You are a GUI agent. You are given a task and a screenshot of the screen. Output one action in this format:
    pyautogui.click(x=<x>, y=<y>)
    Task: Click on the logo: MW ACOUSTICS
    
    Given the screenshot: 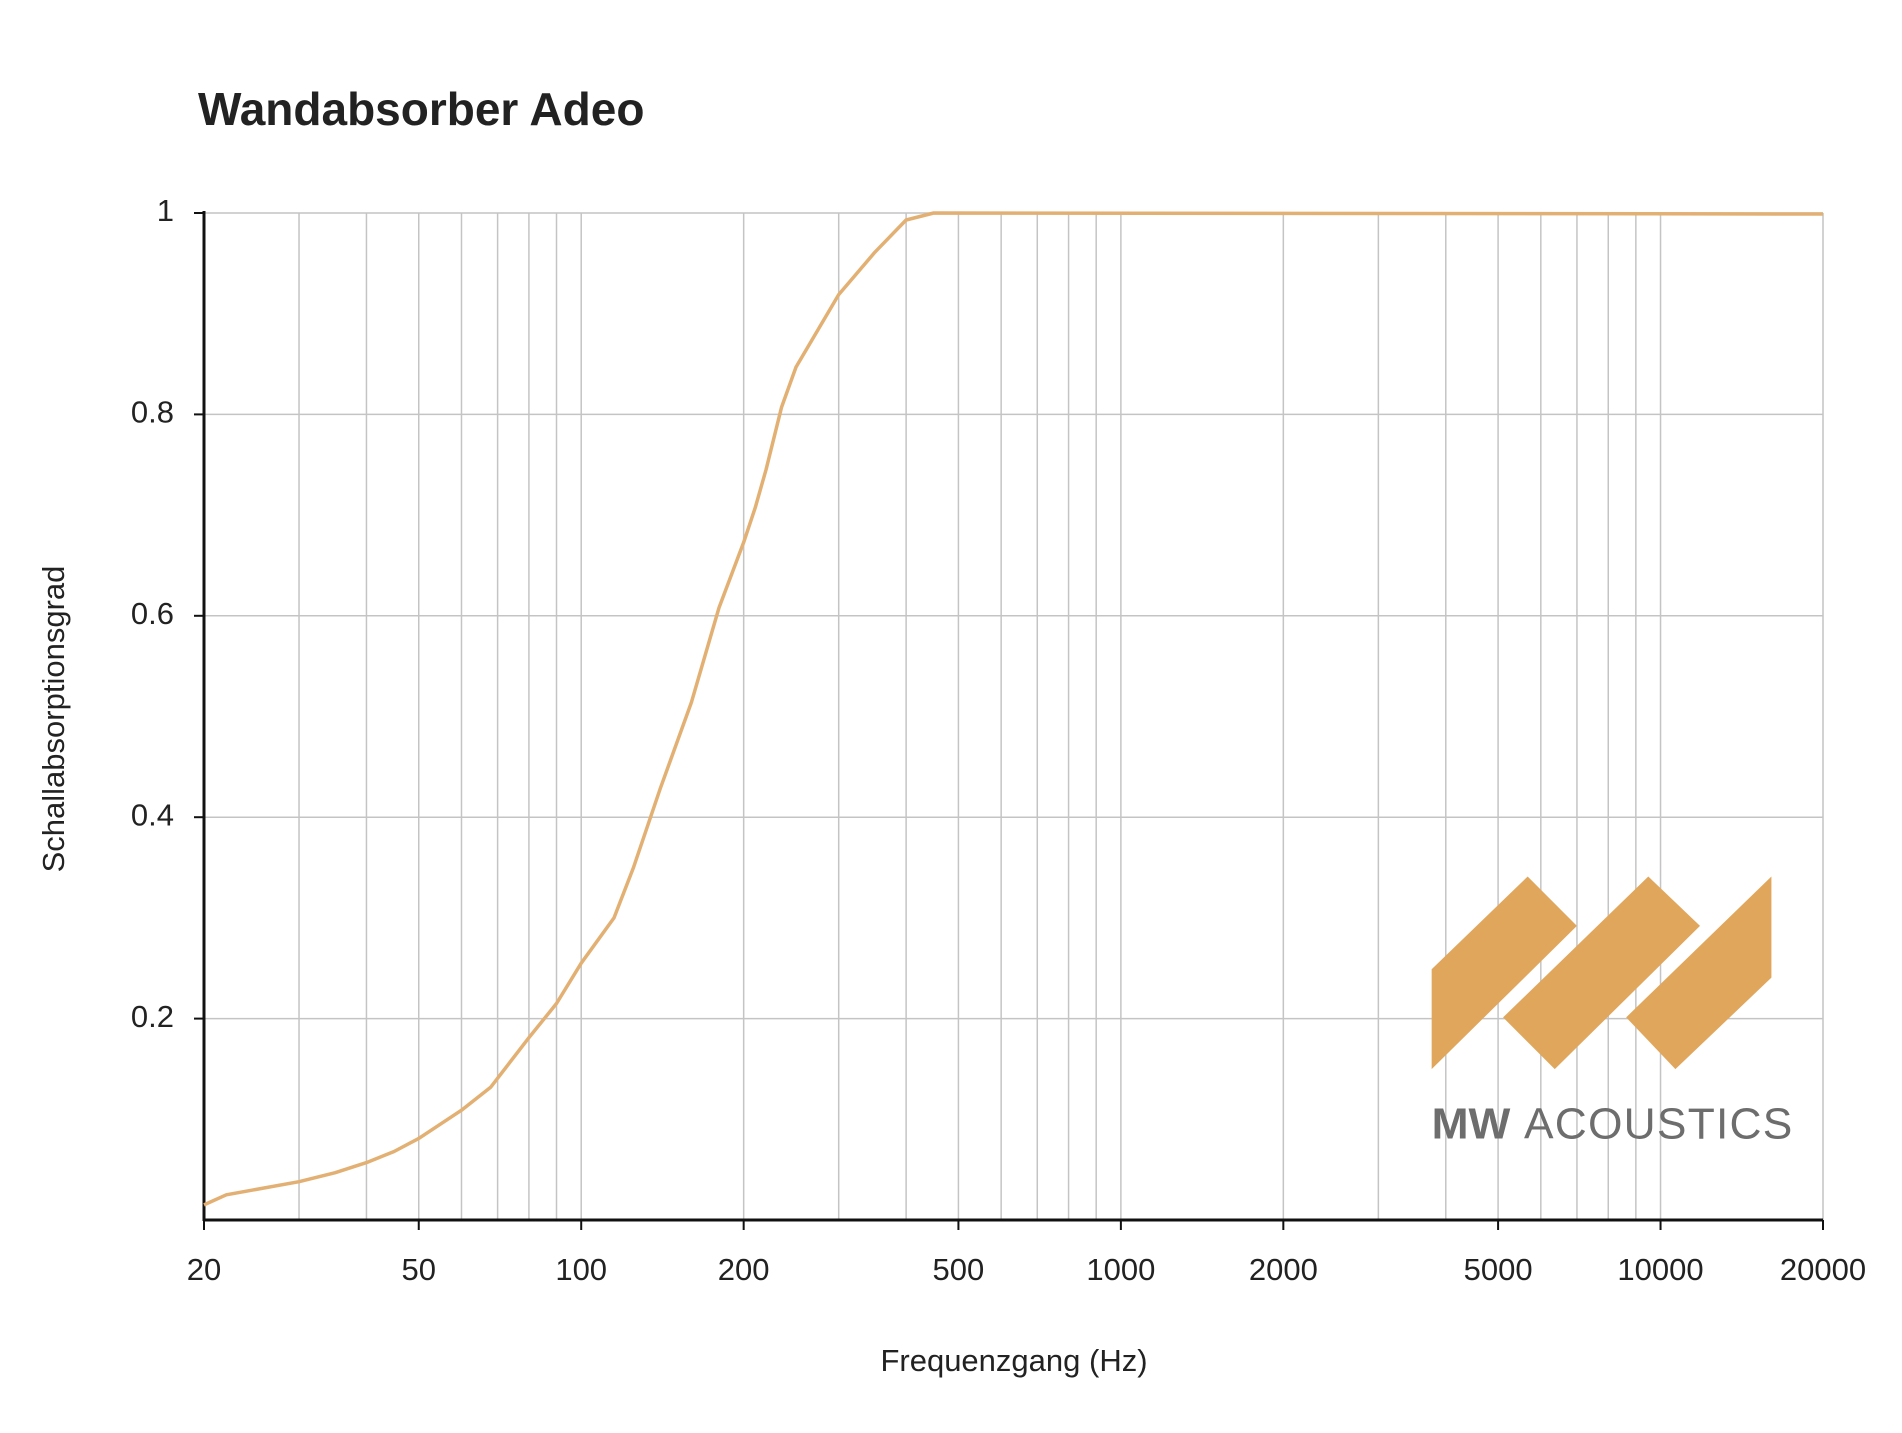 What is the action you would take?
    pyautogui.click(x=1612, y=1012)
    